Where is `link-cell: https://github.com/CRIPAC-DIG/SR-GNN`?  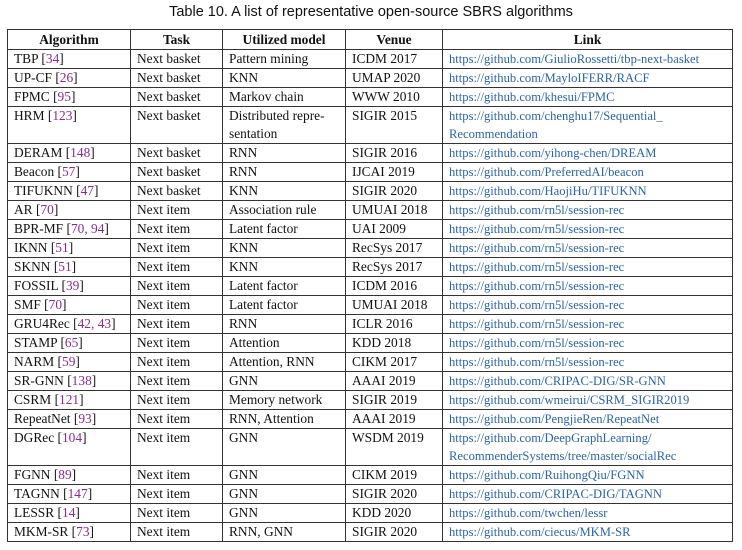
link-cell: https://github.com/CRIPAC-DIG/SR-GNN is located at coordinates (587, 381).